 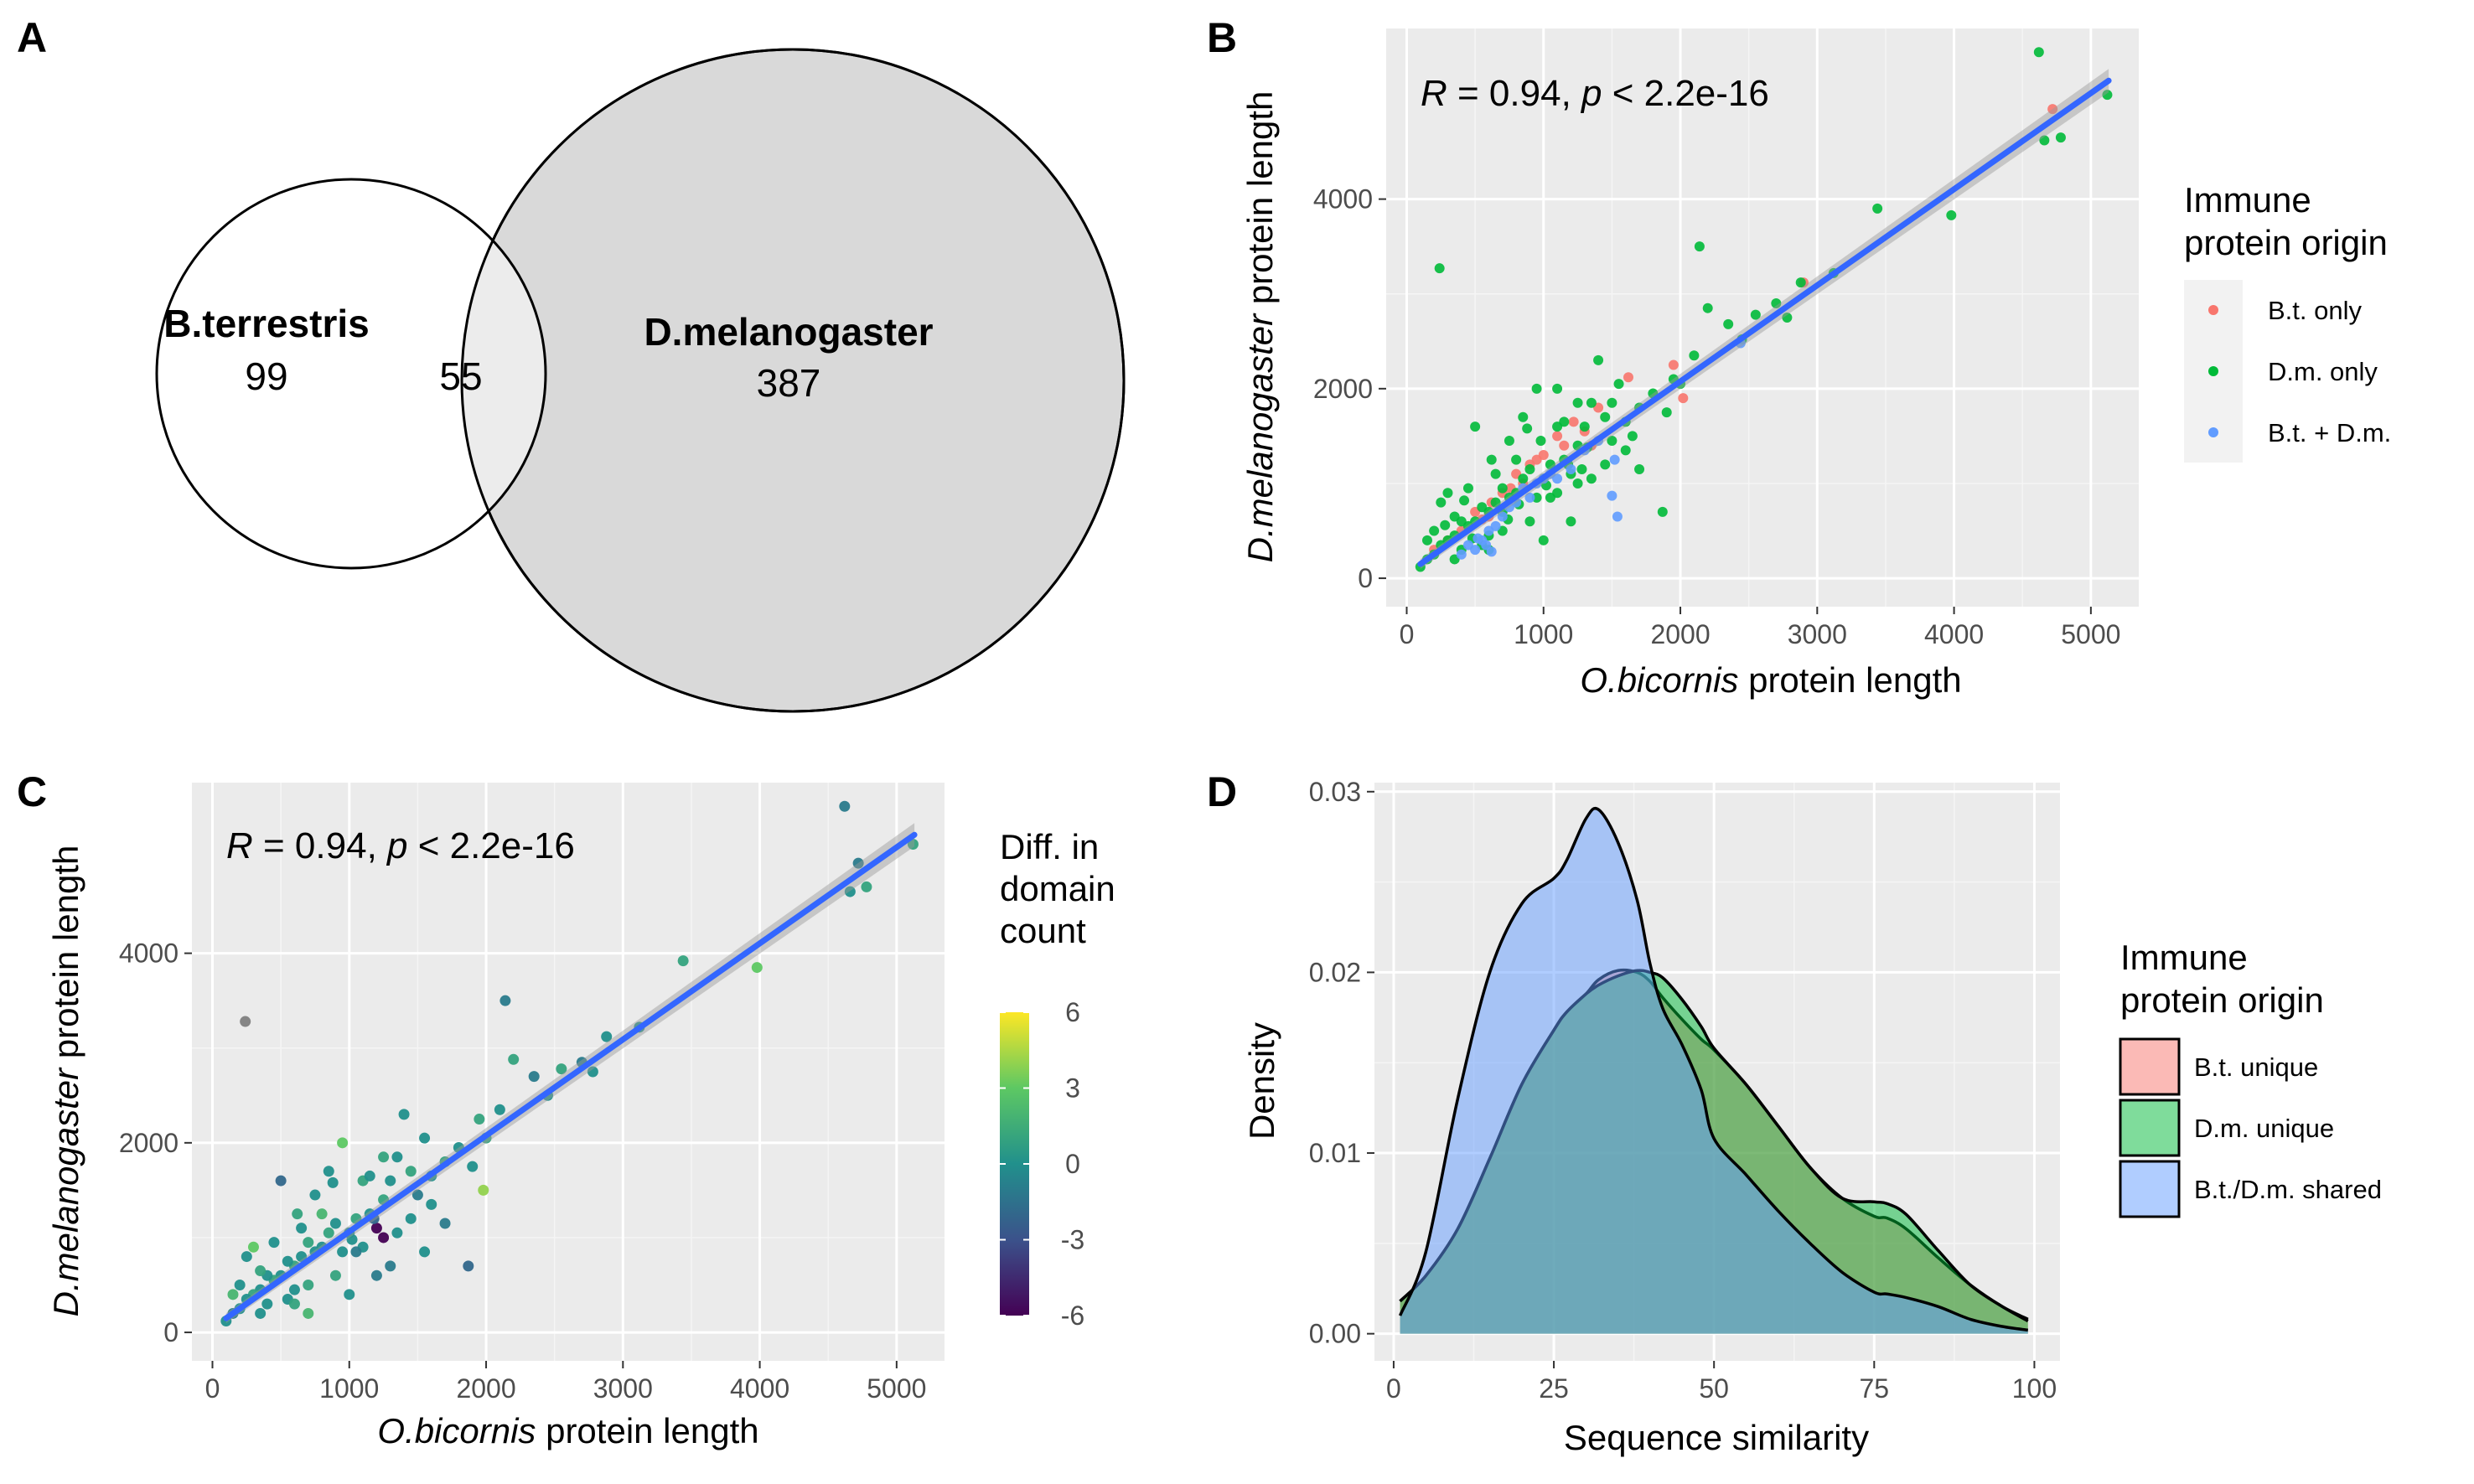 I want to click on panel-a-letter: A, so click(x=32, y=37).